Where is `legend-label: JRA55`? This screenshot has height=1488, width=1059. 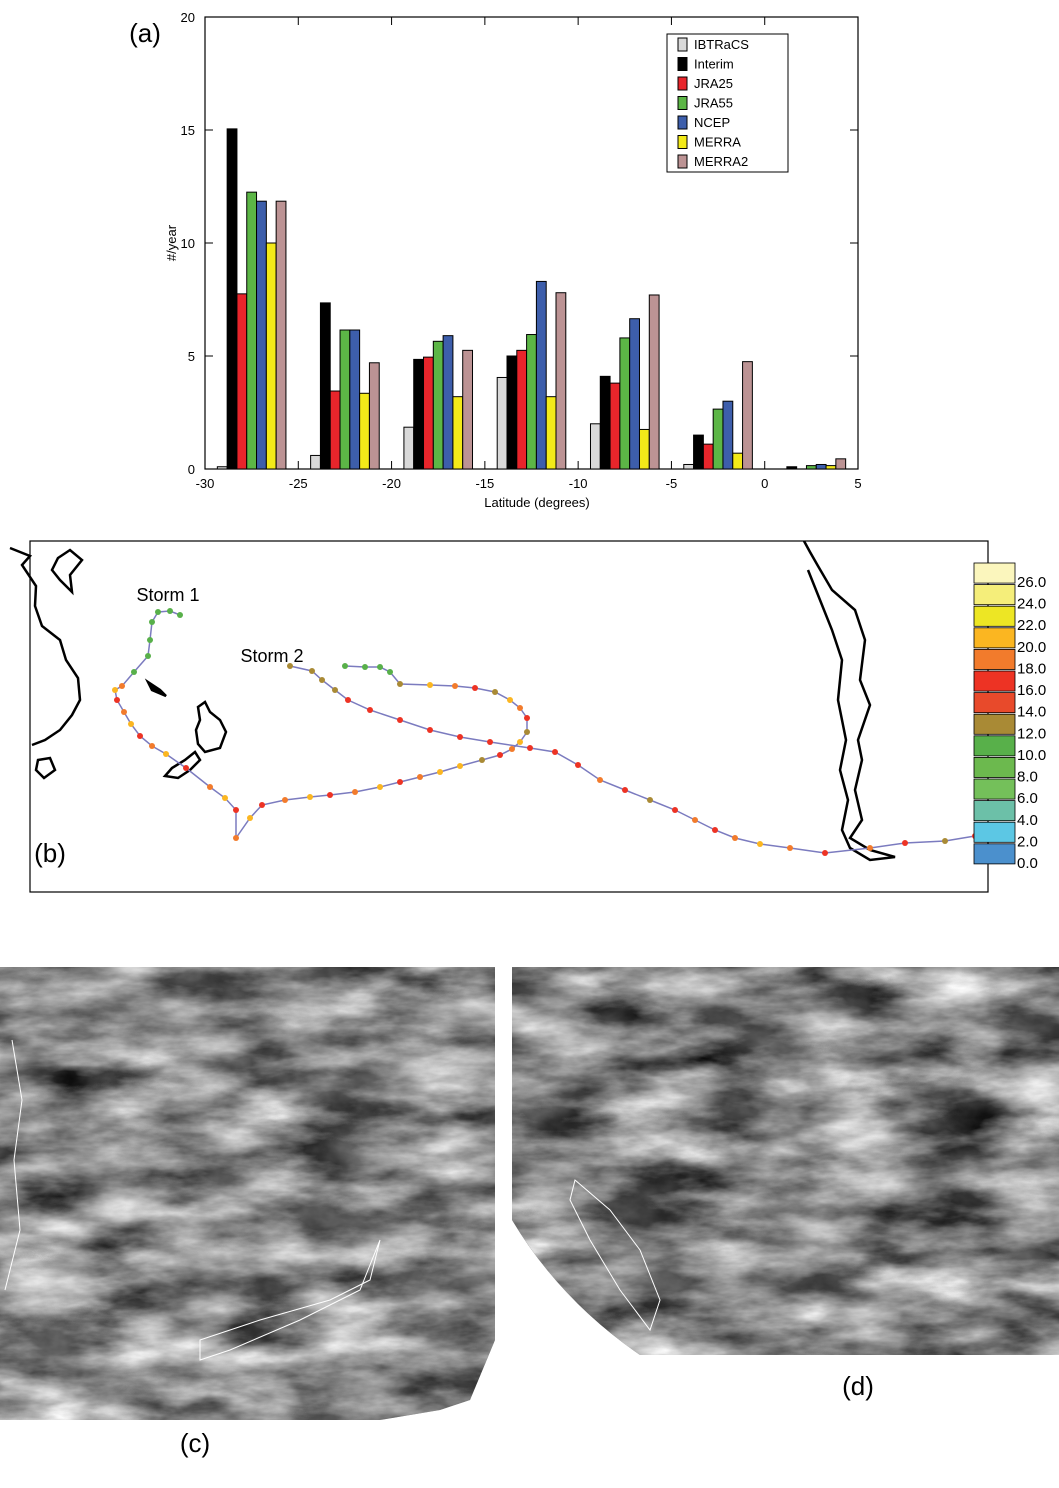
legend-label: JRA55 is located at coordinates (713, 103).